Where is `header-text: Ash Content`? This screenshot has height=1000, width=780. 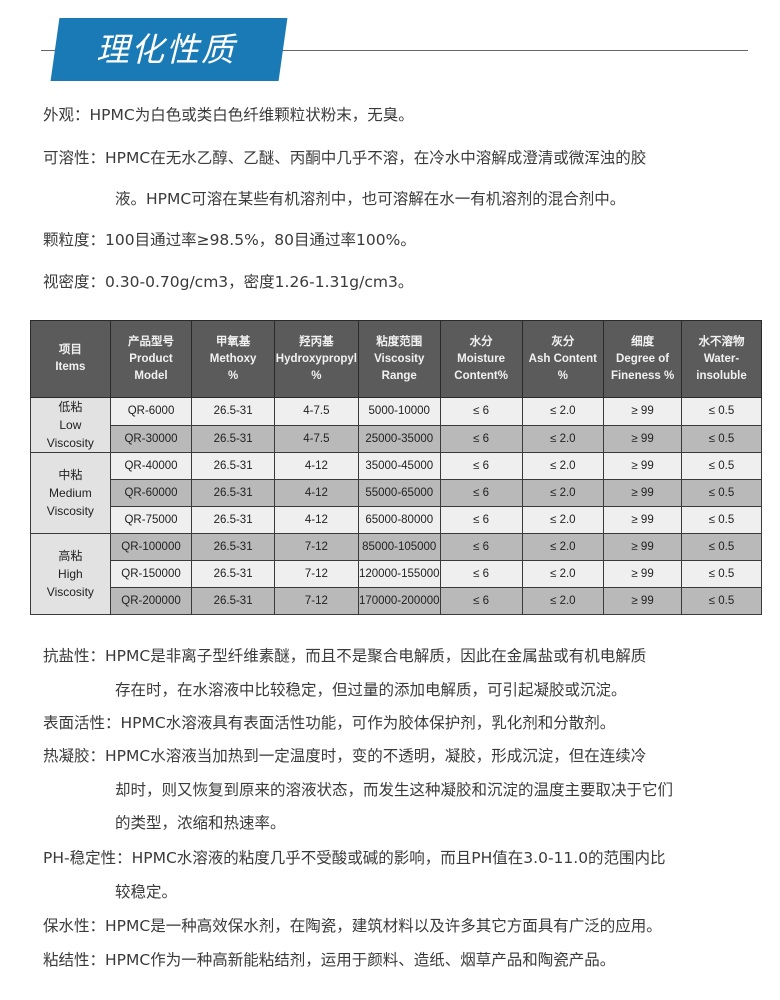
header-text: Ash Content is located at coordinates (563, 358).